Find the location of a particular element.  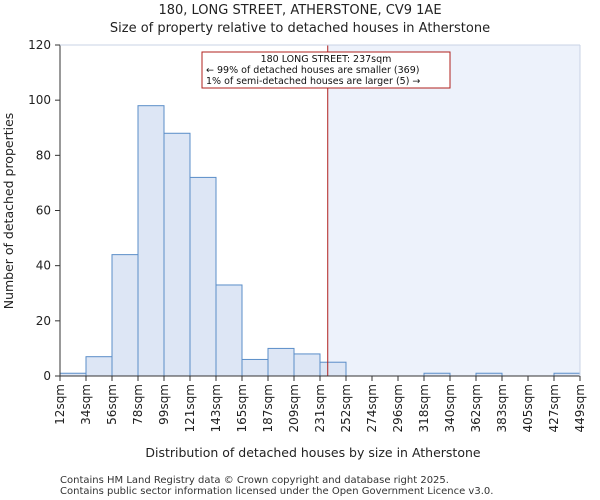

y-tick-label-80: 80 is located at coordinates (43, 155).